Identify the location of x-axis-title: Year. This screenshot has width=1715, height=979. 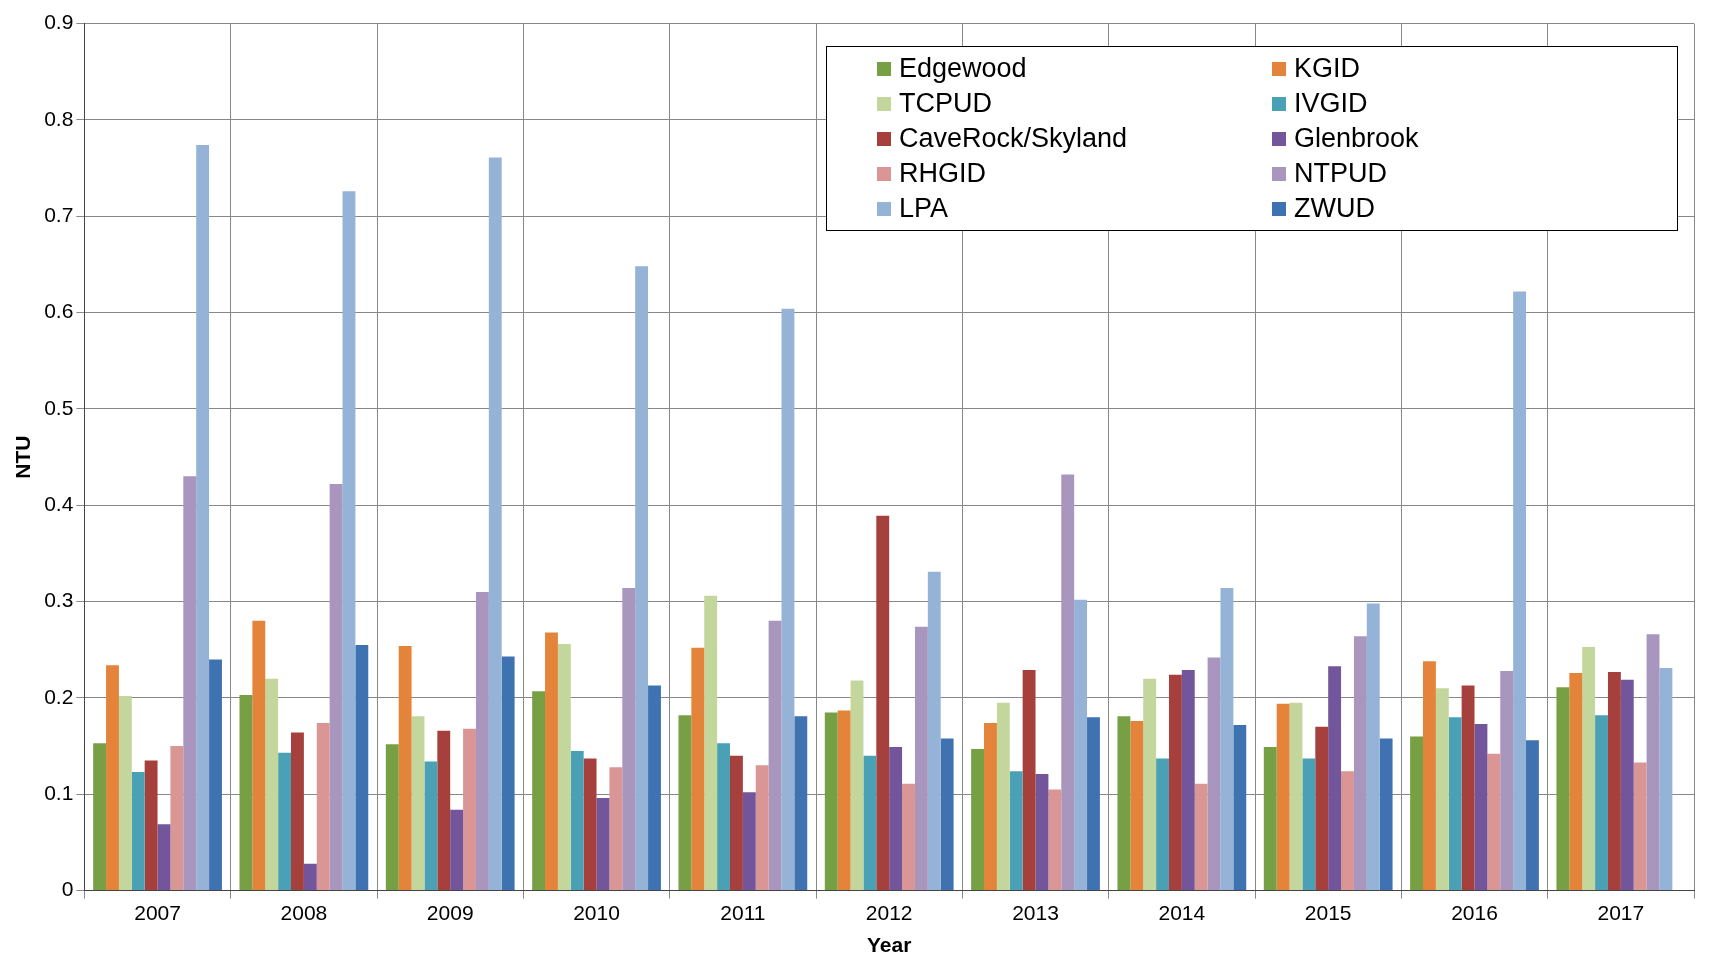
(889, 945).